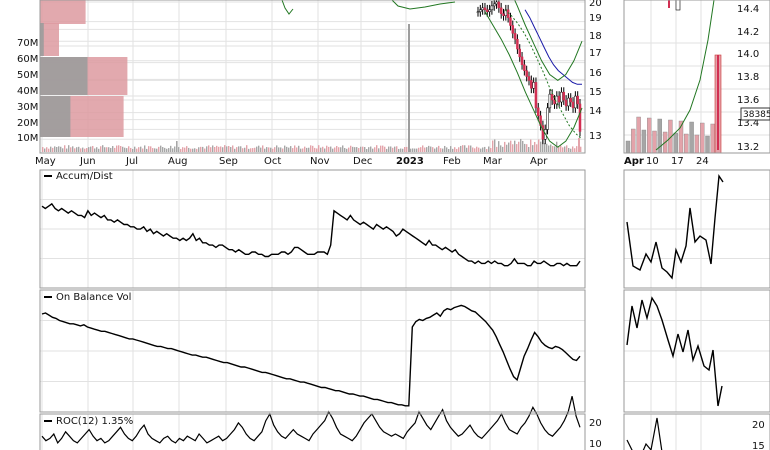 Image resolution: width=770 pixels, height=450 pixels. I want to click on zoom-volume-bar, so click(675, 143).